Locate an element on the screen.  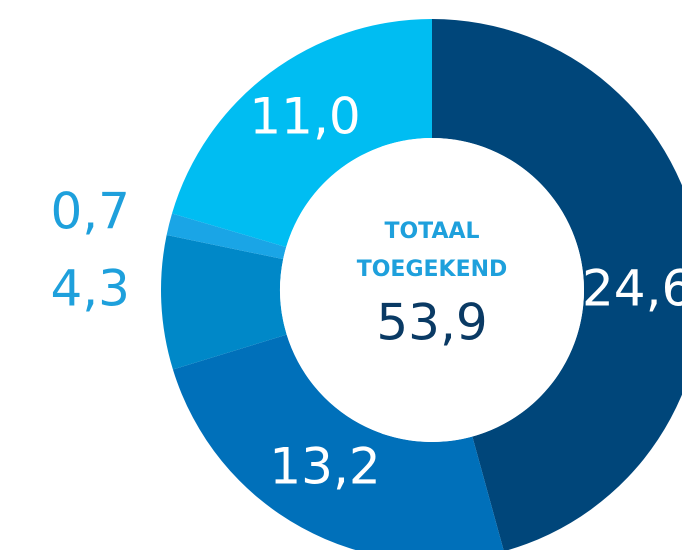
value-label: 4,3 is located at coordinates (90, 289).